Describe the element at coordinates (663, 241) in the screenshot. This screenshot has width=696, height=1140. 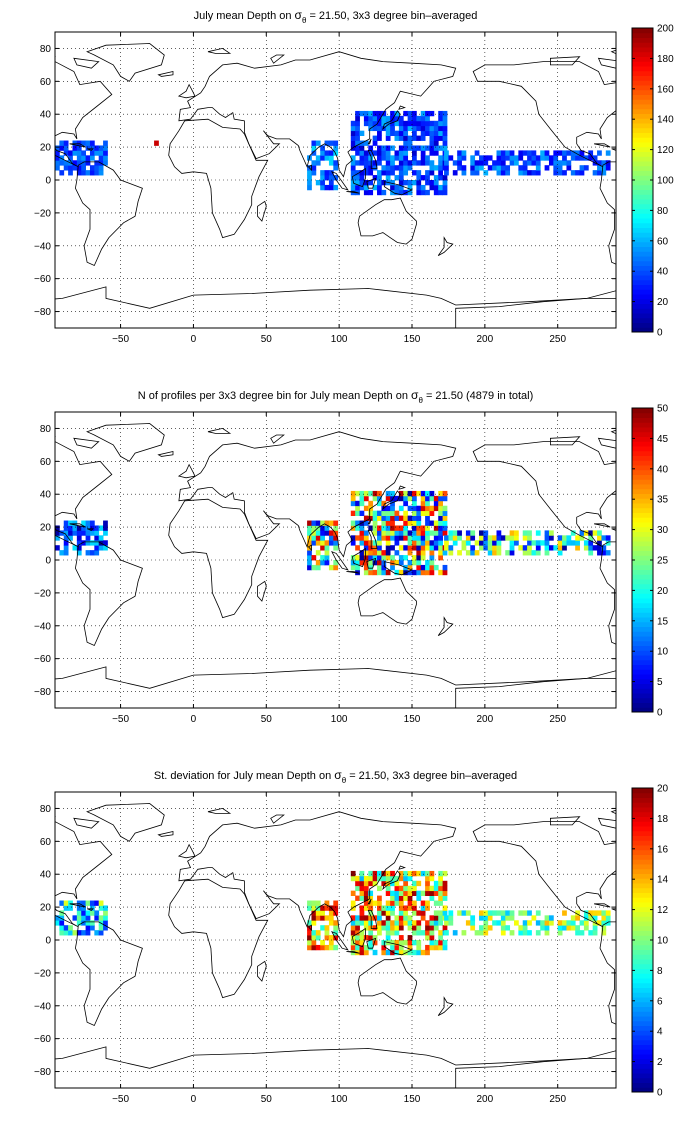
I see `colorbar-tick-label: 60` at that location.